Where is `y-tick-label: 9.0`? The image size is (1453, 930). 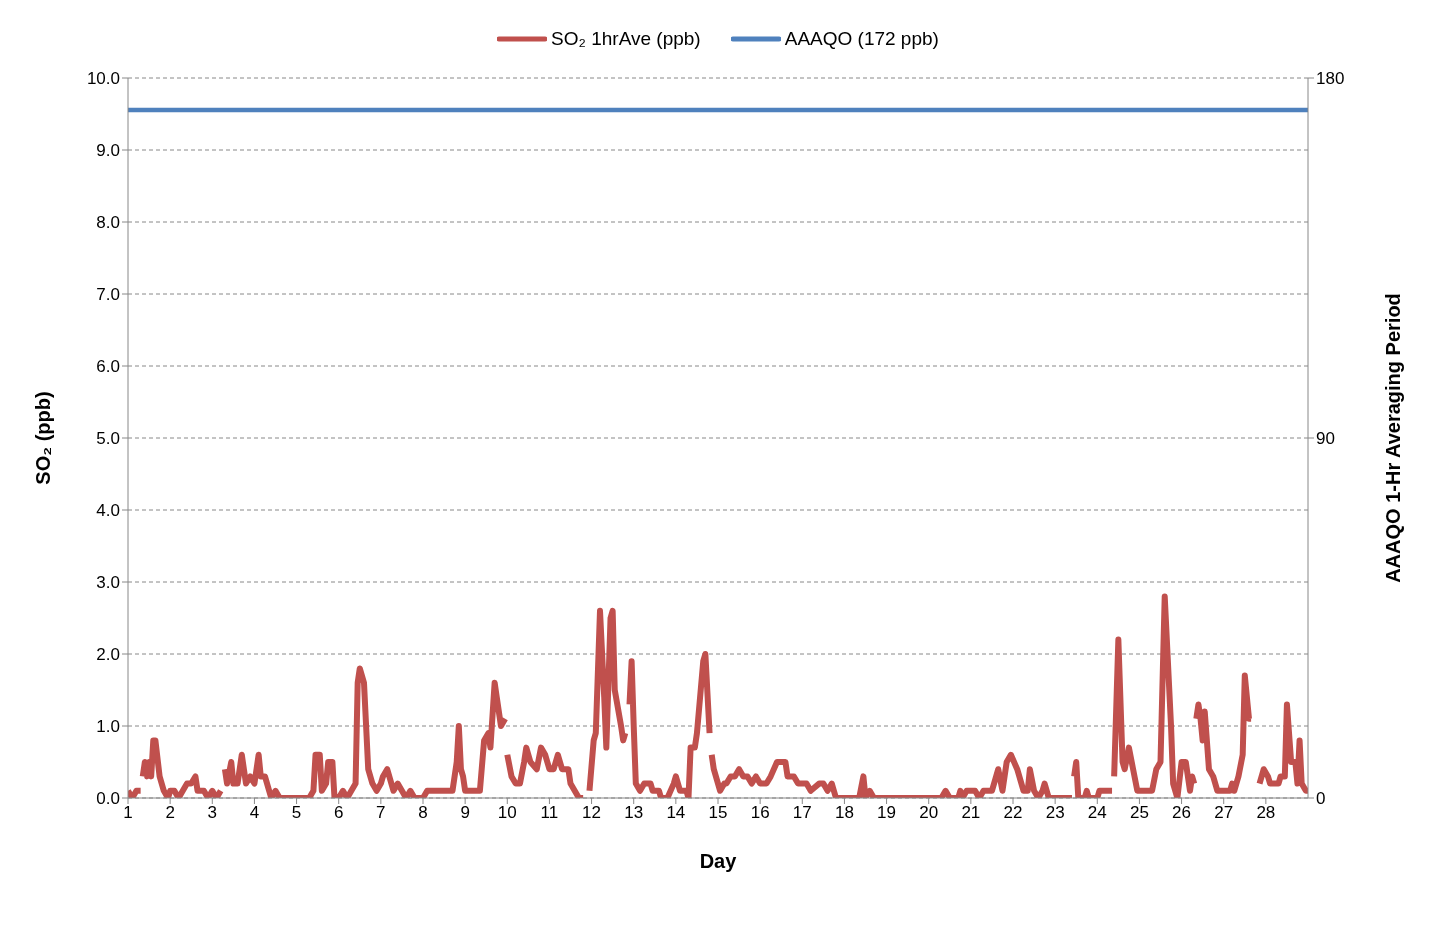 y-tick-label: 9.0 is located at coordinates (108, 151).